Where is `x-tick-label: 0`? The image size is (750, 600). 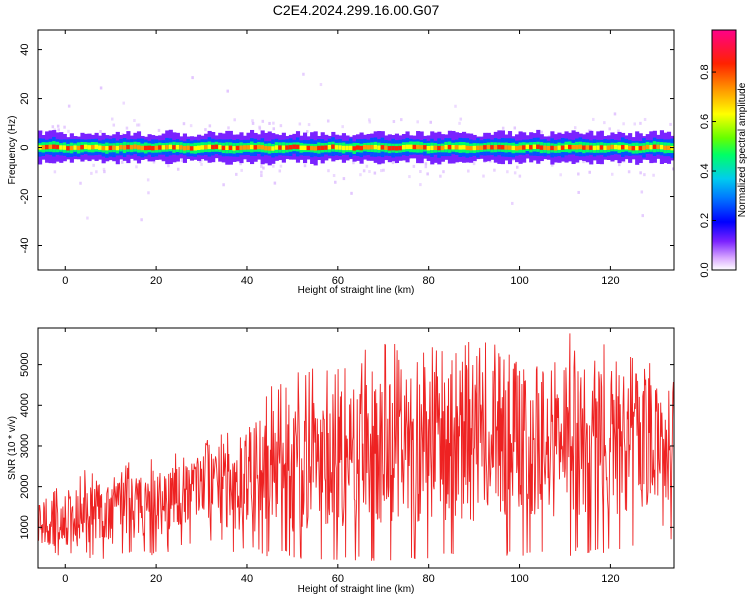 x-tick-label: 0 is located at coordinates (65, 281).